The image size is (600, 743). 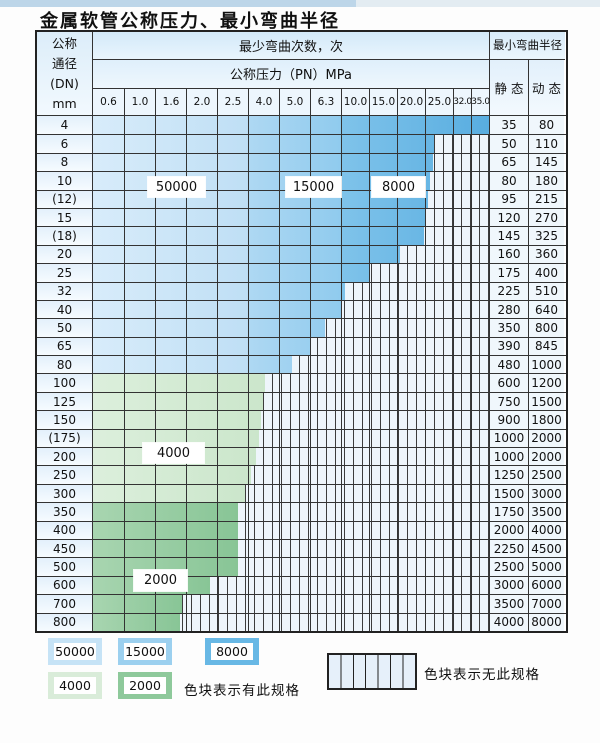 I want to click on table-row: 80 480 1000, so click(x=301, y=364).